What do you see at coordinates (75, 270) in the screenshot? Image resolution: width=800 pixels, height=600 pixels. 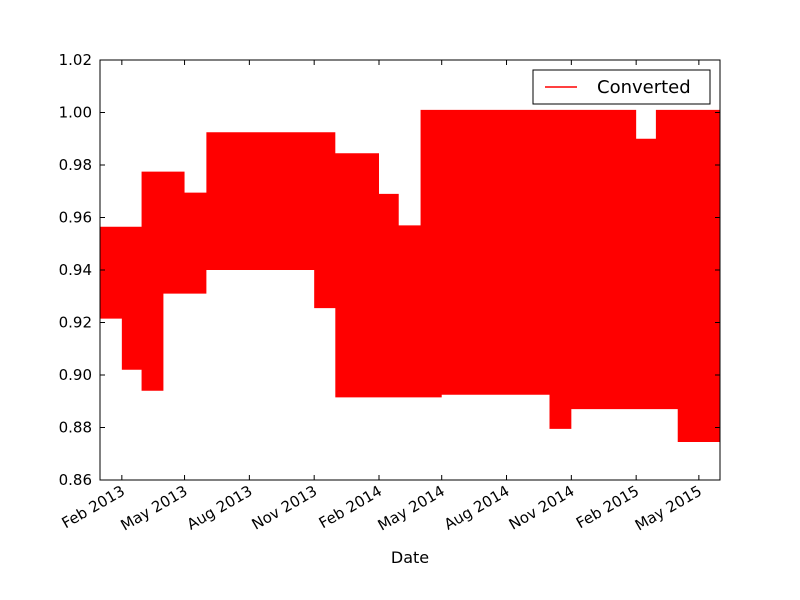 I see `y-tick-label: 0.94` at bounding box center [75, 270].